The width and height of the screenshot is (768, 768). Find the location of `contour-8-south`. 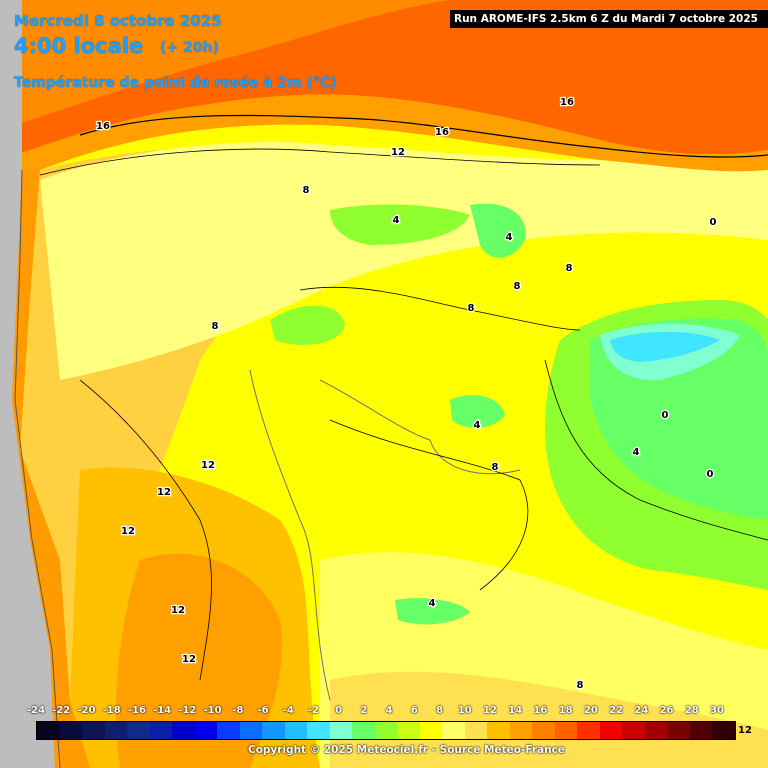

contour-8-south is located at coordinates (429, 505).